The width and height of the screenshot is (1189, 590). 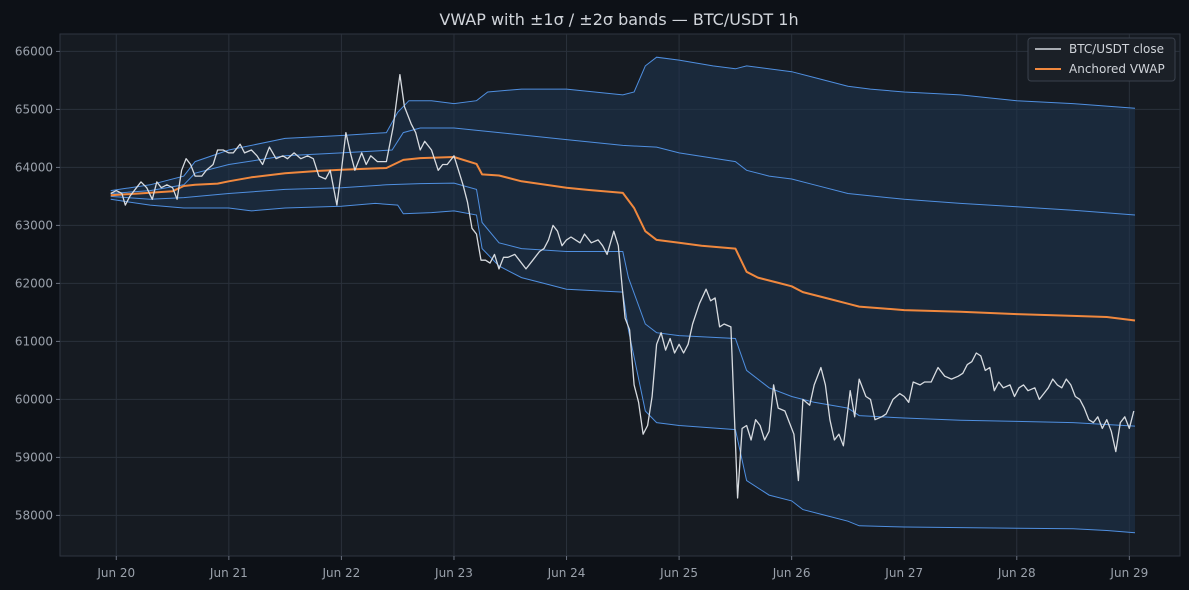 I want to click on x-tick-label: Jun 21, so click(x=228, y=573).